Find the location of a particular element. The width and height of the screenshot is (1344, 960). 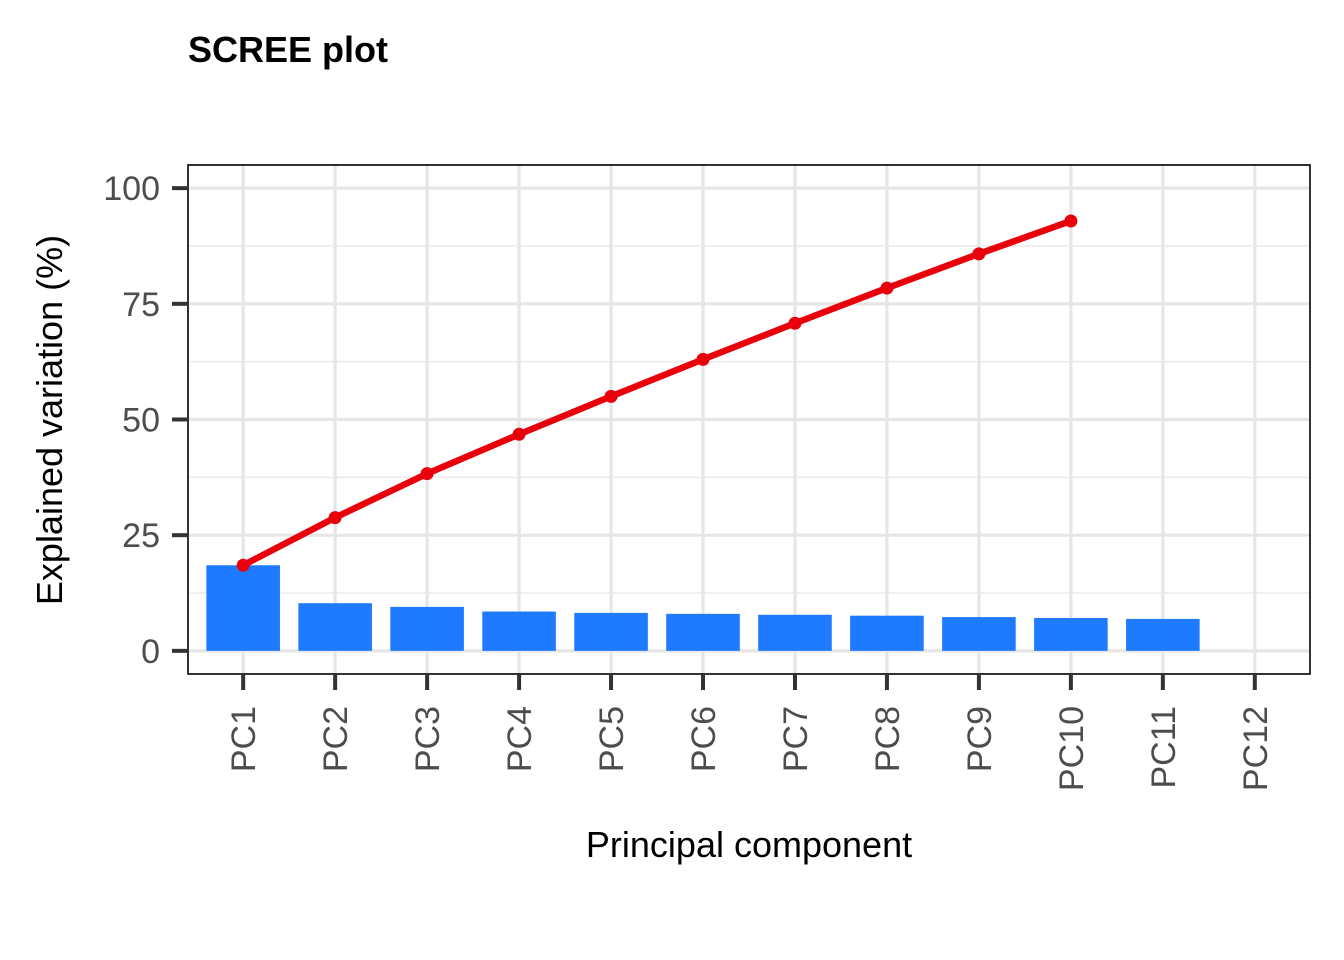

point-pc3 is located at coordinates (427, 474).